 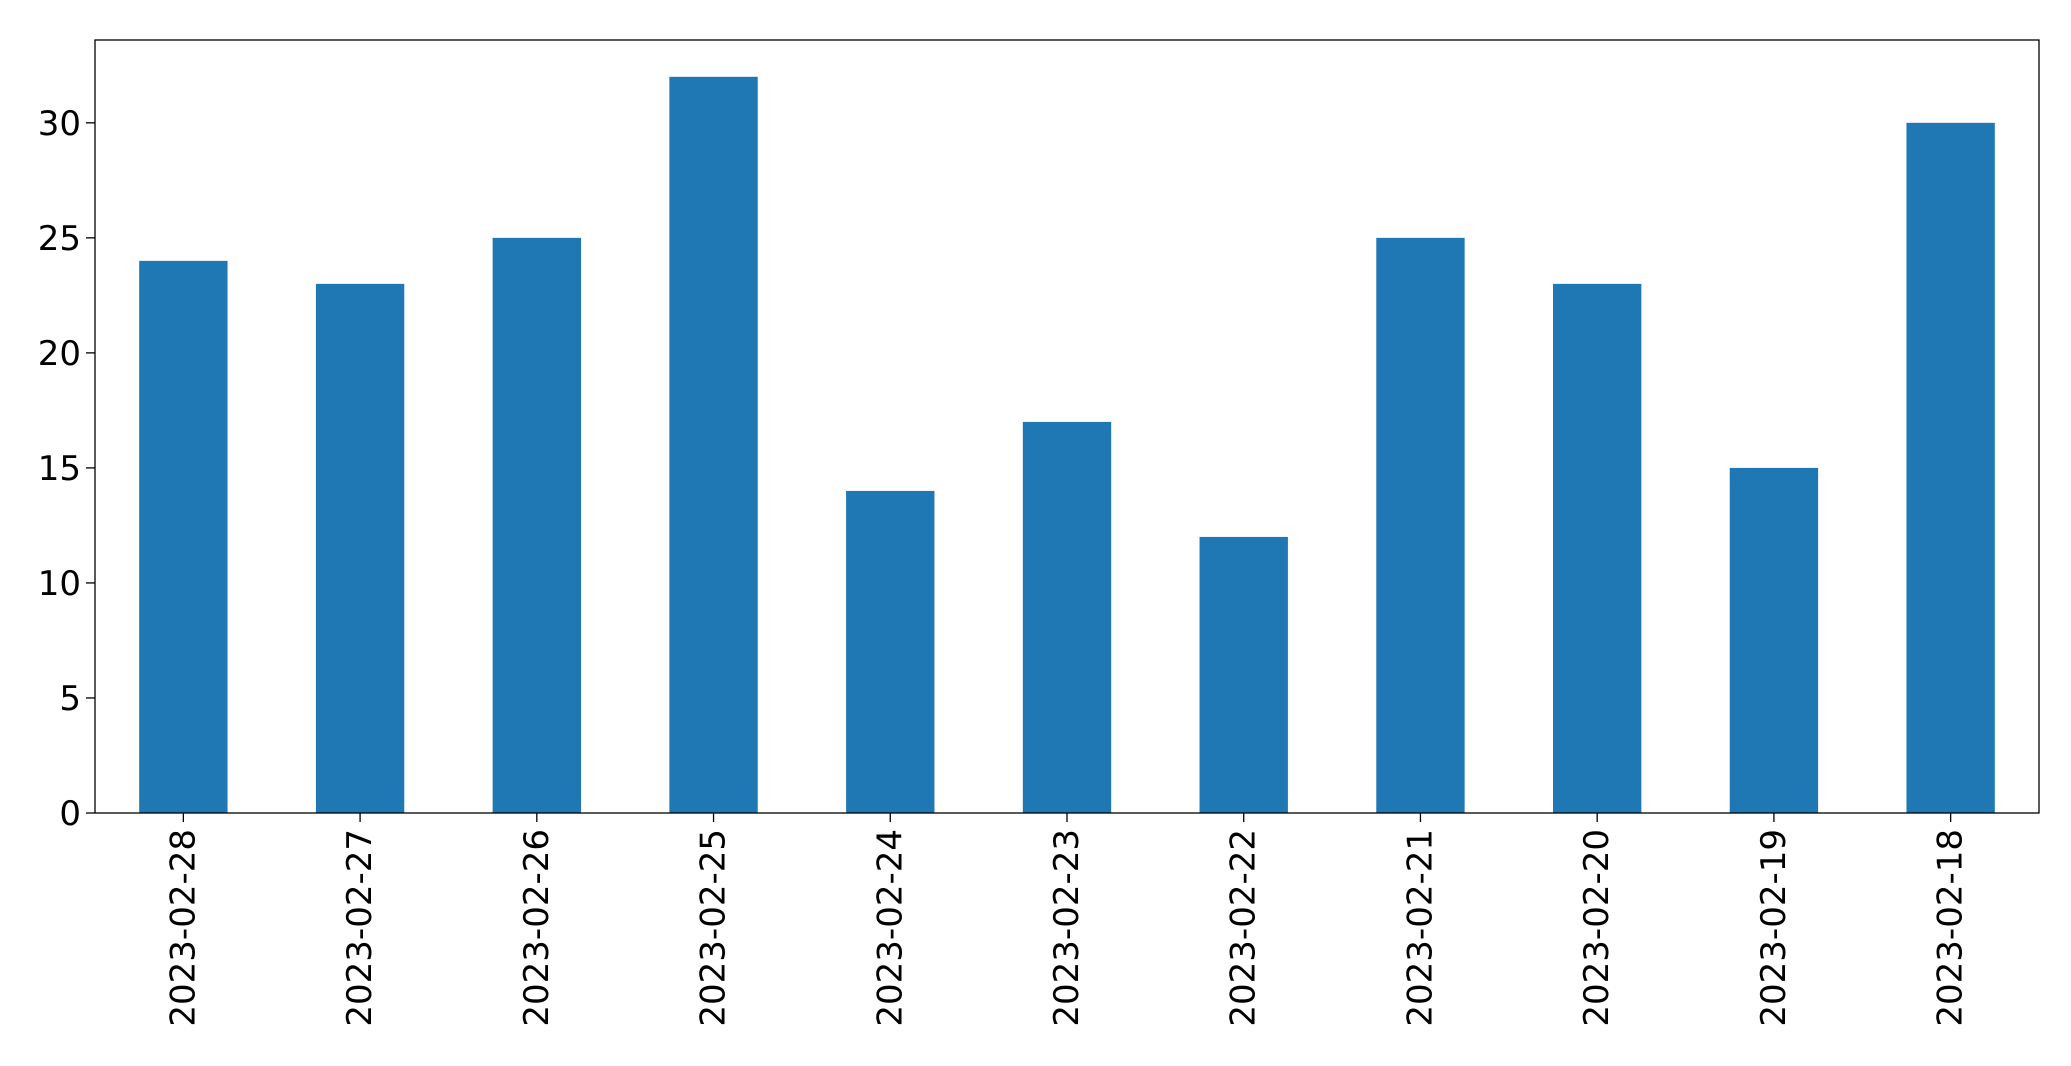 What do you see at coordinates (59, 469) in the screenshot?
I see `y-tick-label: 15` at bounding box center [59, 469].